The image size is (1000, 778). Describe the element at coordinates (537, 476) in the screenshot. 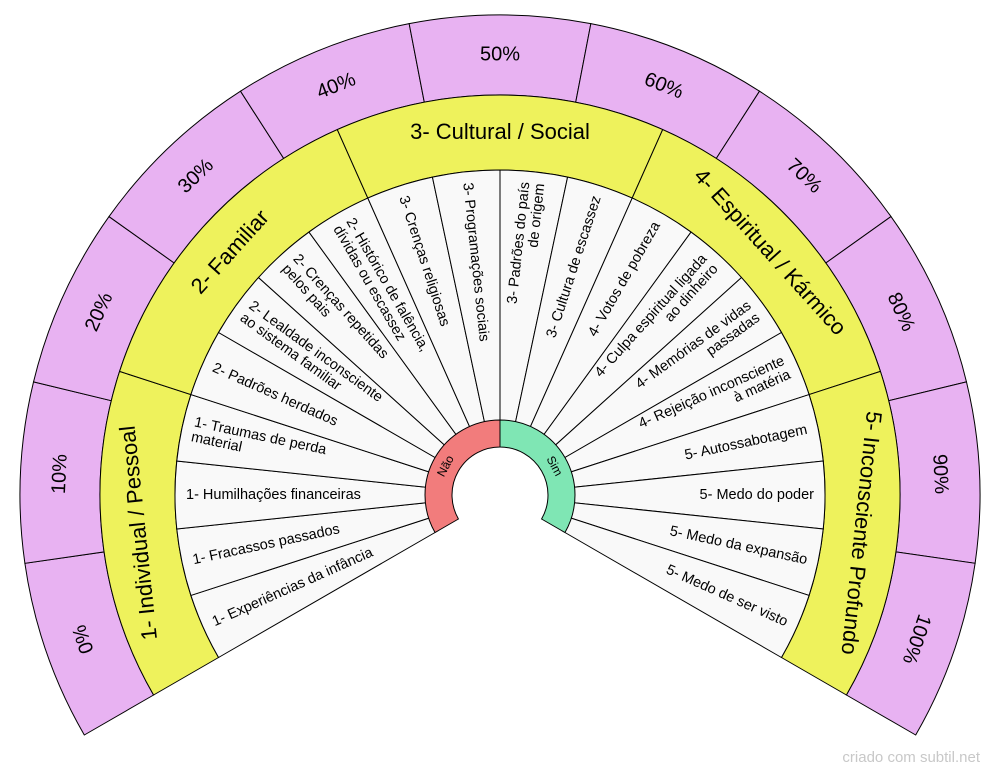

I see `center-right` at that location.